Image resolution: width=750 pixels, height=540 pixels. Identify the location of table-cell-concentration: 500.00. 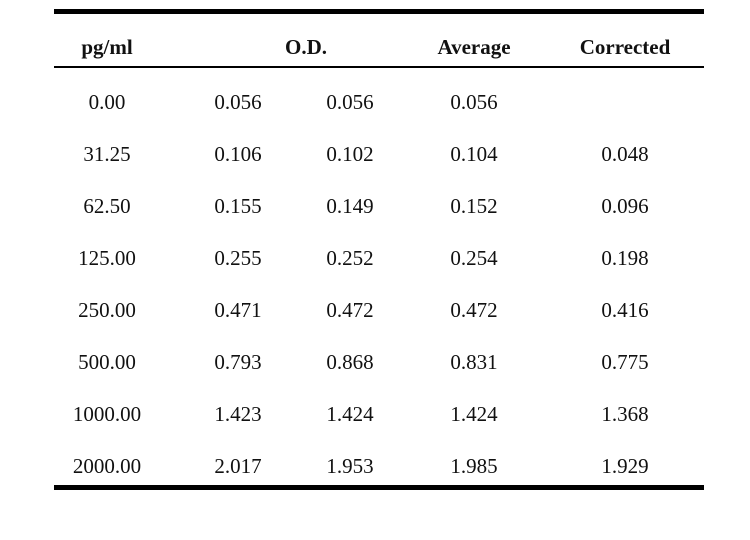
(107, 362).